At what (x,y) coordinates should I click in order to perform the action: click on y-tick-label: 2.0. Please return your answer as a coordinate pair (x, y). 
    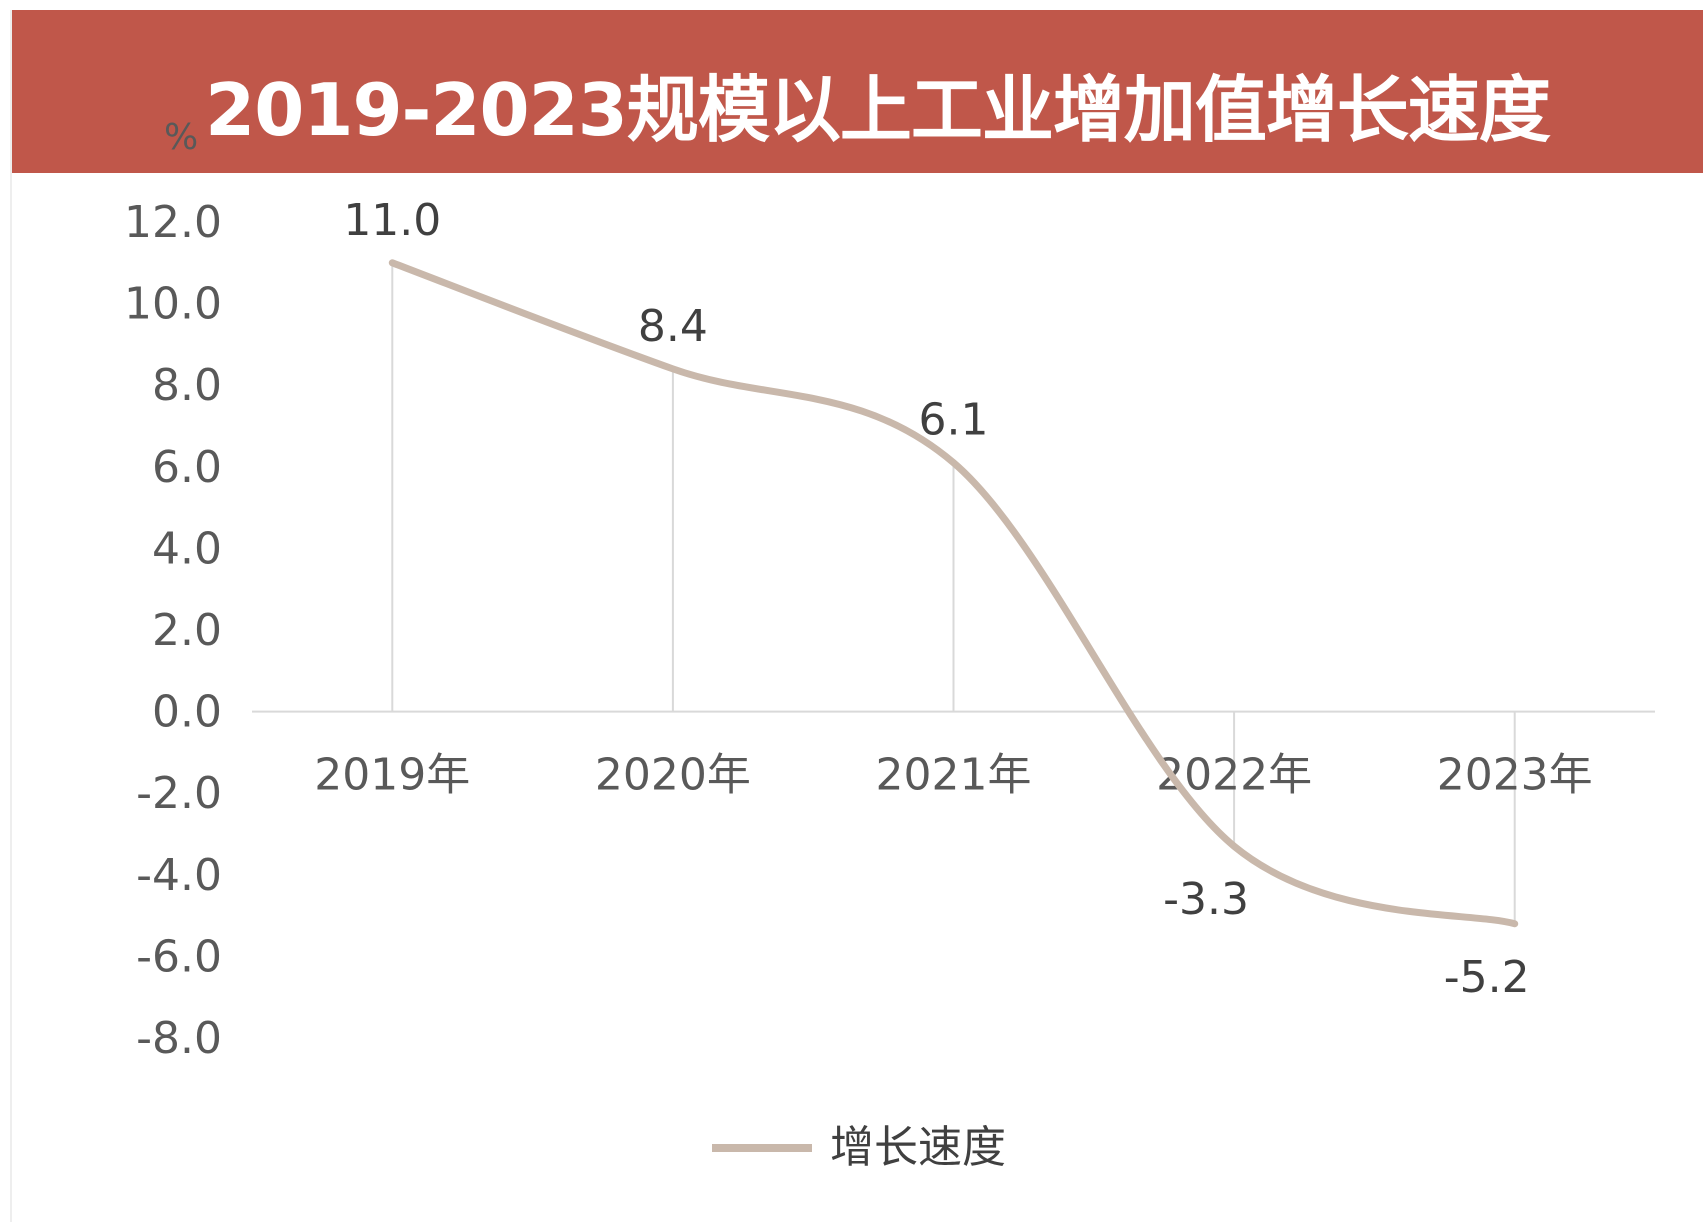
    Looking at the image, I should click on (187, 630).